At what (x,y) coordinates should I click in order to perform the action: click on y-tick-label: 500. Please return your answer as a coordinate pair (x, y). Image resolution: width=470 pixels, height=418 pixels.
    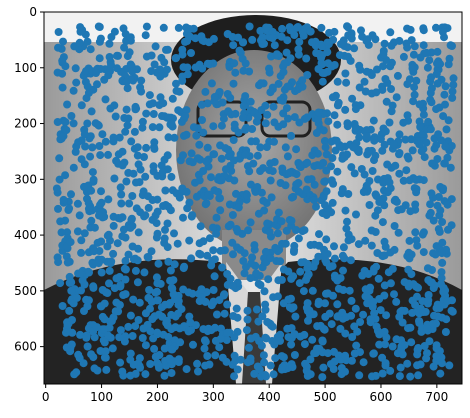
    Looking at the image, I should click on (25, 291).